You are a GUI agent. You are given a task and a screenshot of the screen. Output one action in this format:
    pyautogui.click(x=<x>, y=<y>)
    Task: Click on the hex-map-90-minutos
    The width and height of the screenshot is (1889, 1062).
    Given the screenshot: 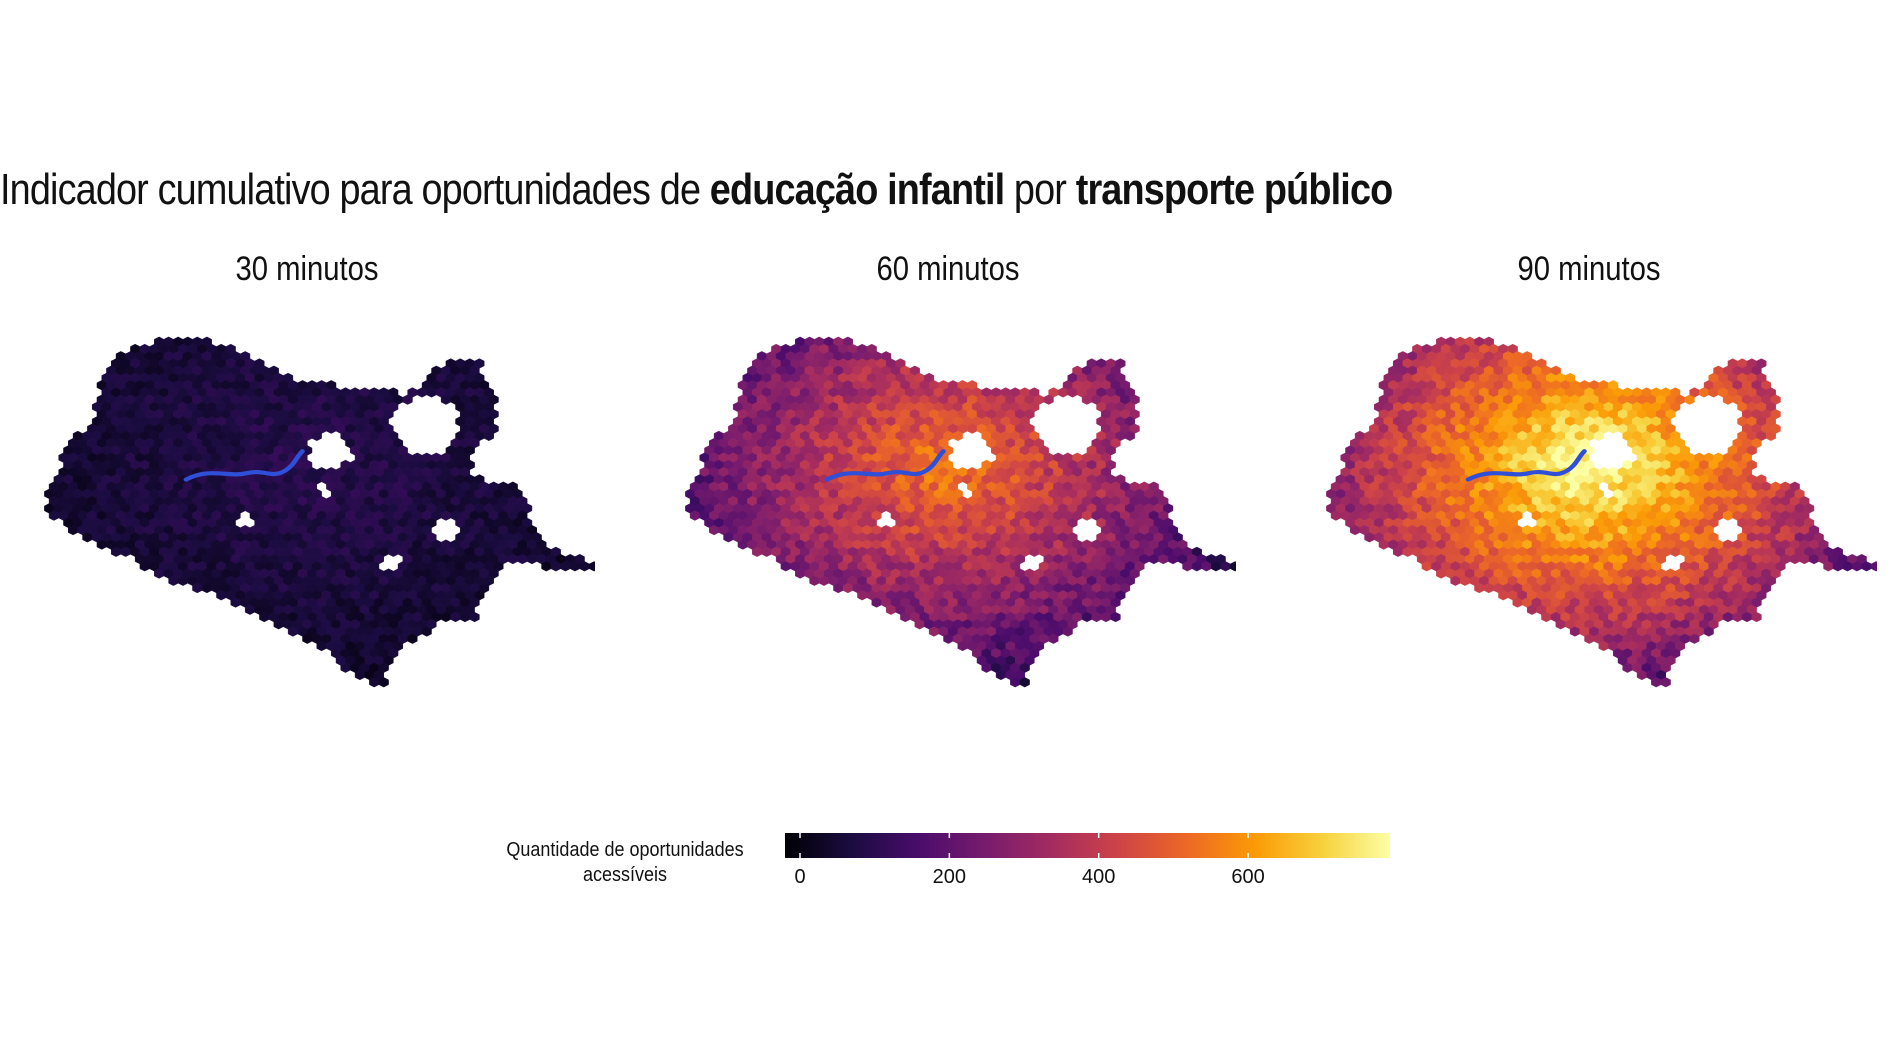 What is the action you would take?
    pyautogui.click(x=1601, y=512)
    